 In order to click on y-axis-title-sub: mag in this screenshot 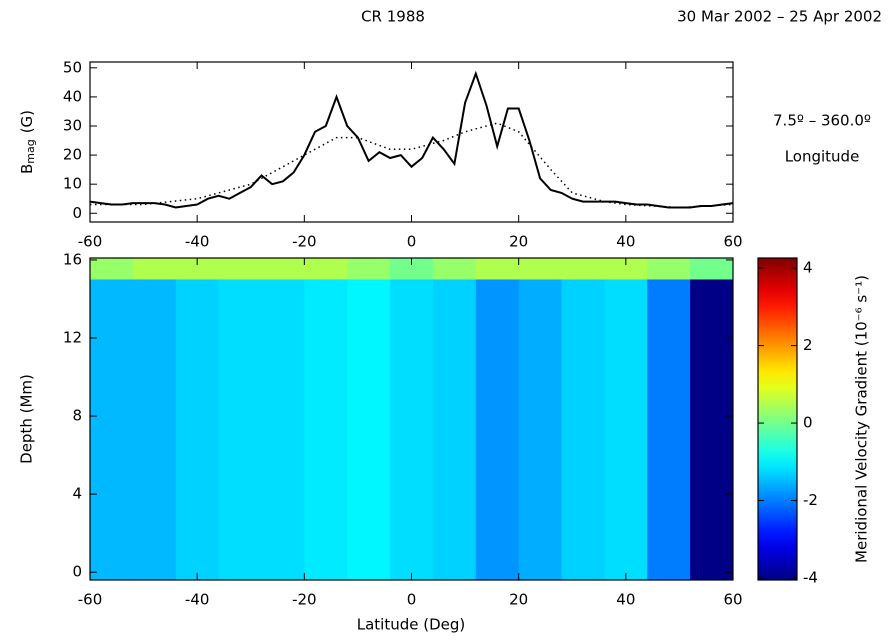, I will do `click(30, 151)`.